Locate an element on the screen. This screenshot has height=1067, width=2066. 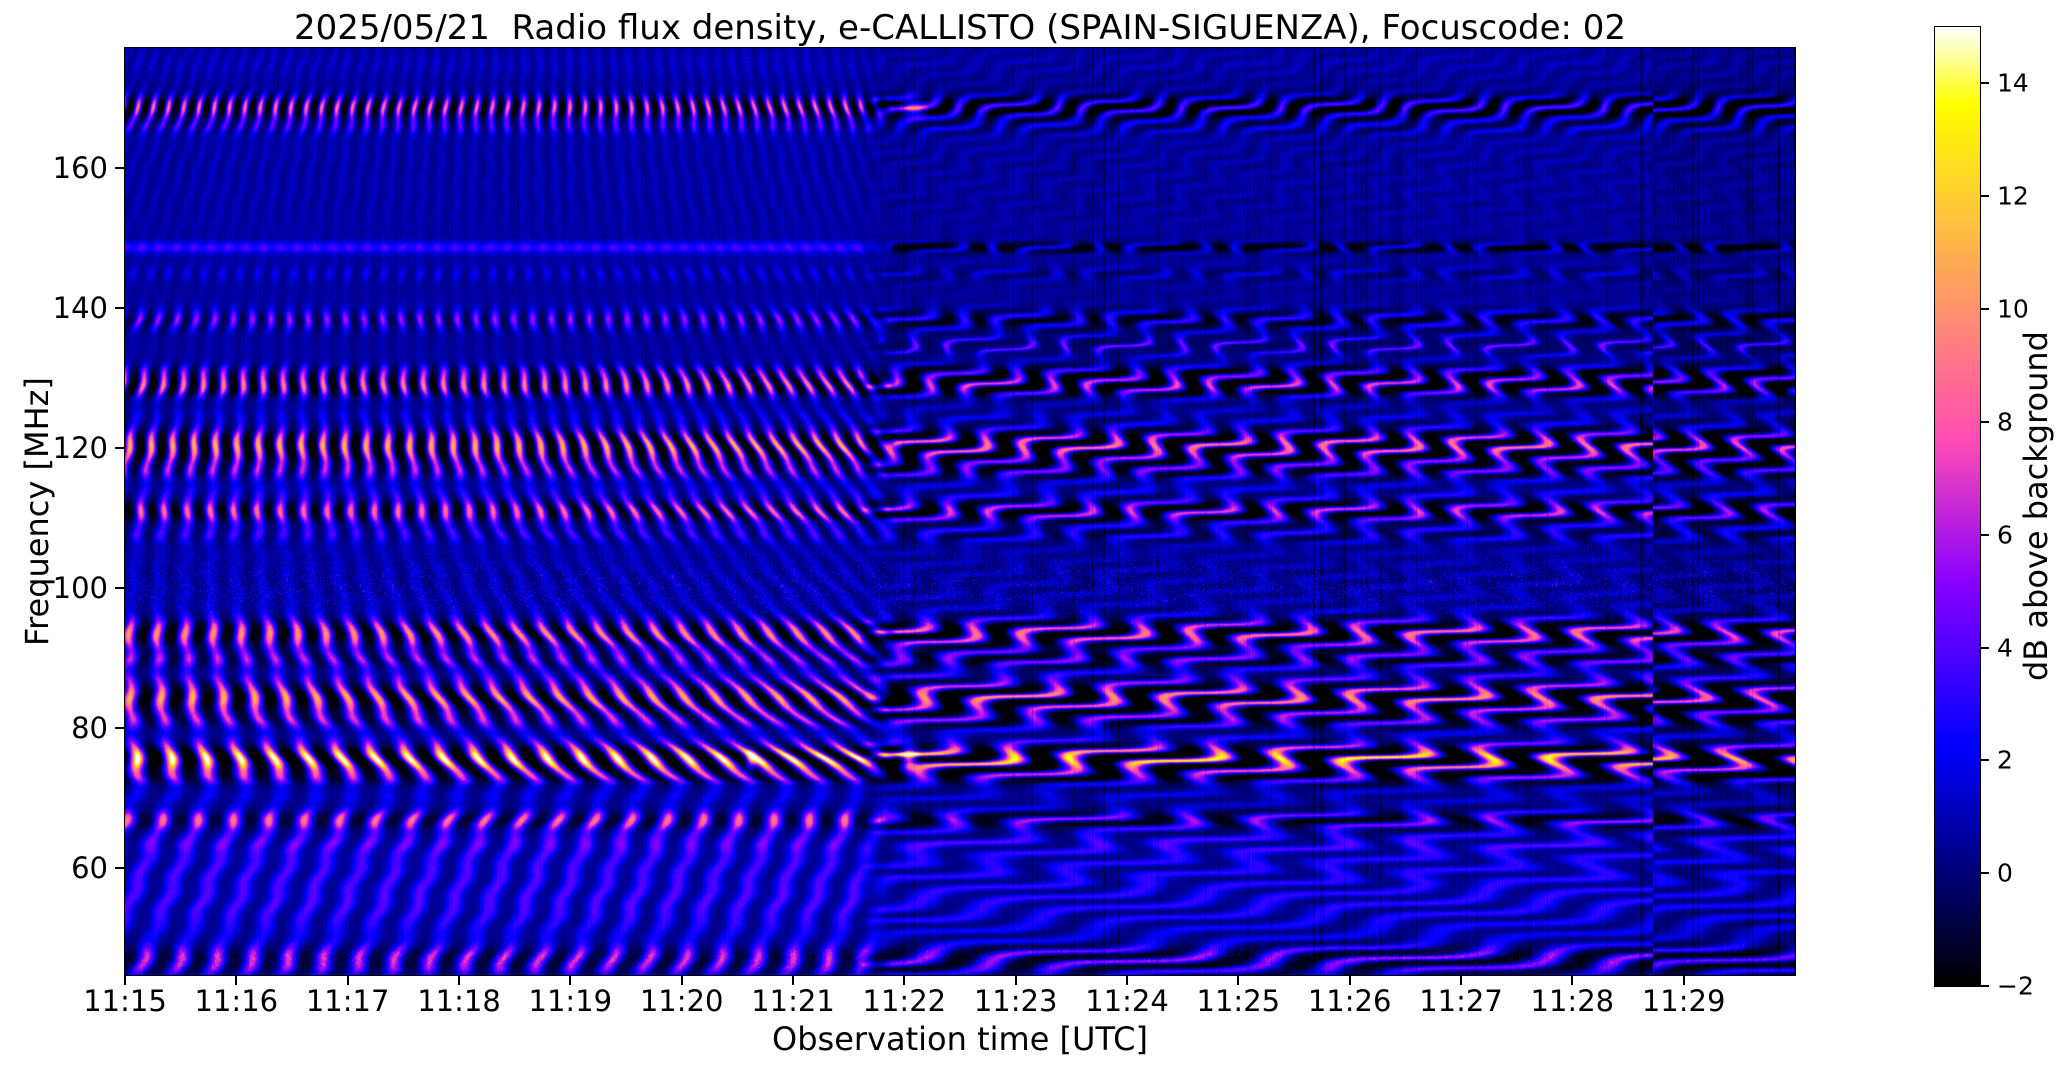
x-axis-label: Observation time [UTC] is located at coordinates (960, 1039).